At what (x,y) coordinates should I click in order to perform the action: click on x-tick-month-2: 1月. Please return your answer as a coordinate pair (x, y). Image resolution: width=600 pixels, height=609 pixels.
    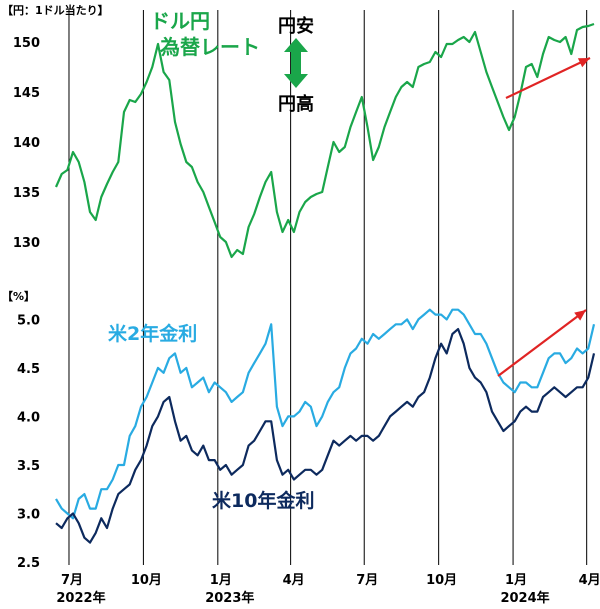
    Looking at the image, I should click on (221, 580).